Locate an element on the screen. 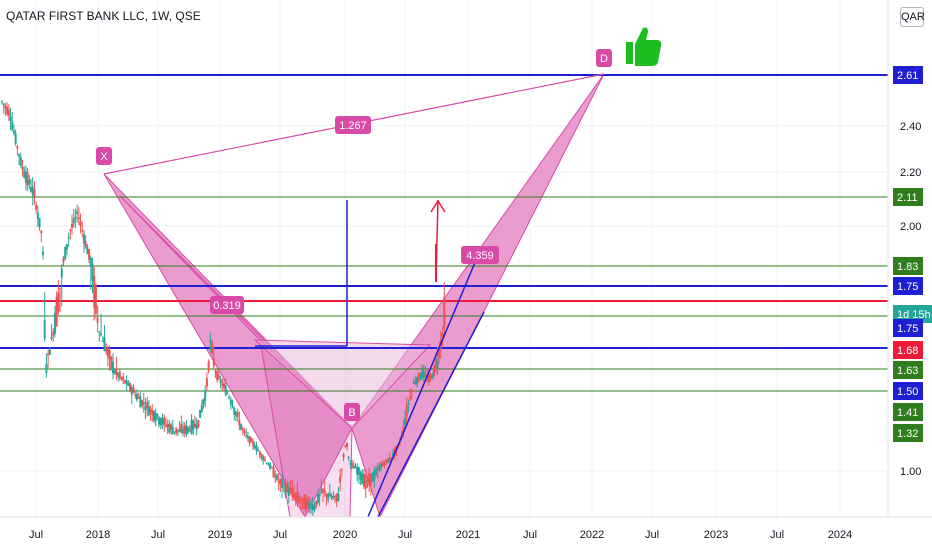 The image size is (932, 550). time-tick-label: 2018 is located at coordinates (98, 535).